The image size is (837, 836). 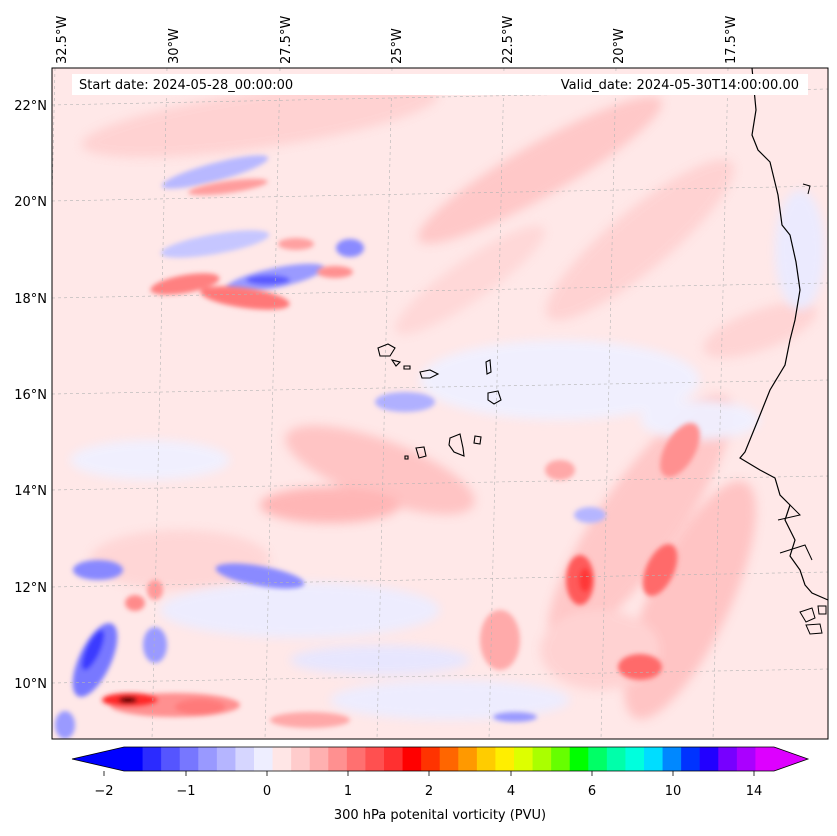 What do you see at coordinates (397, 46) in the screenshot?
I see `lon-label: 25°W` at bounding box center [397, 46].